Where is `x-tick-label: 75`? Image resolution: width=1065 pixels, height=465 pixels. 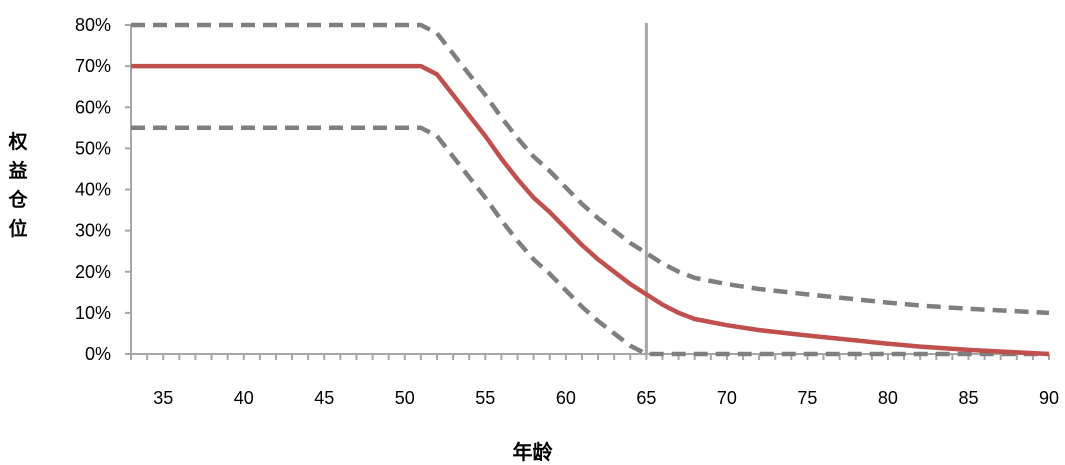
x-tick-label: 75 is located at coordinates (807, 398).